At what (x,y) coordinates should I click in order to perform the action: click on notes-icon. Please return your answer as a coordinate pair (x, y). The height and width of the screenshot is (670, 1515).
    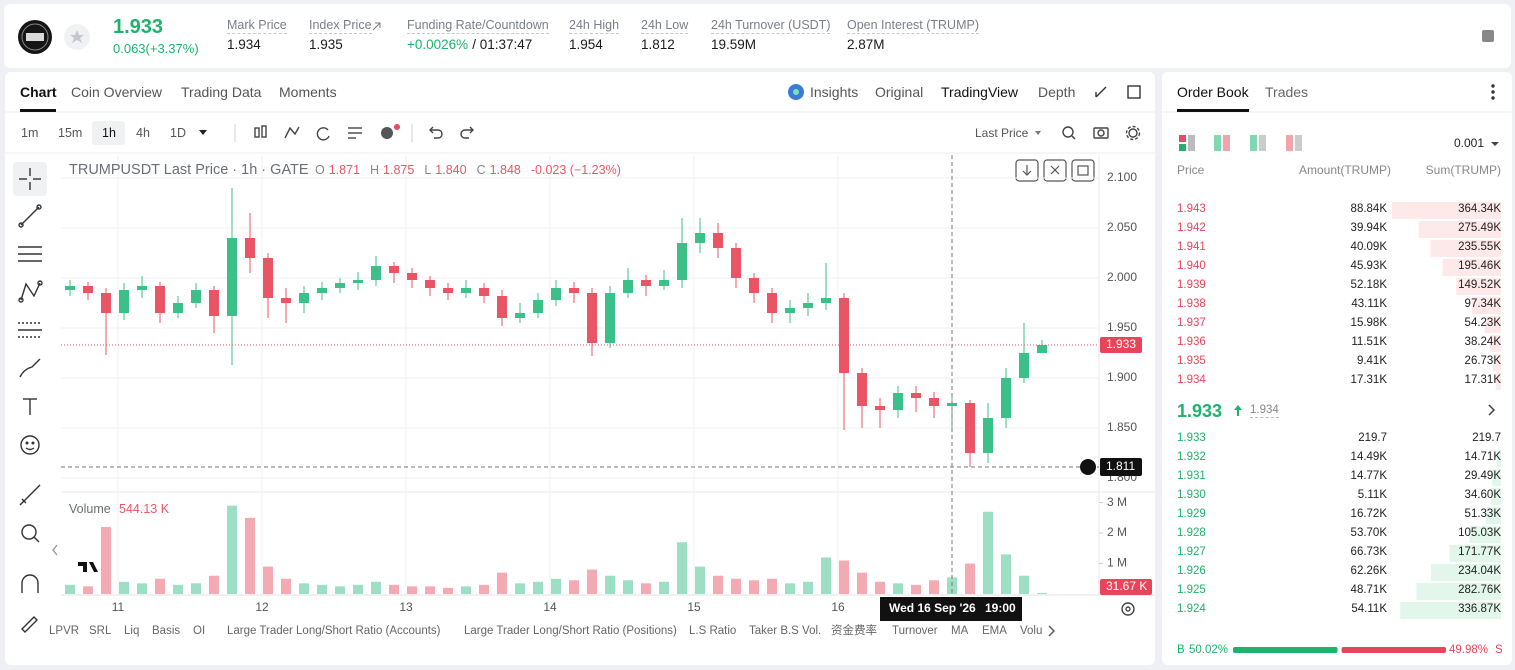
    Looking at the image, I should click on (1488, 36).